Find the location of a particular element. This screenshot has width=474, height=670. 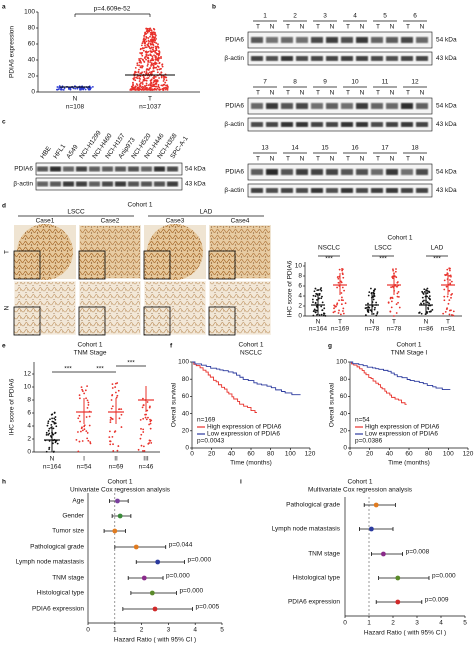

hazard-ratio is located at coordinates (155, 609).